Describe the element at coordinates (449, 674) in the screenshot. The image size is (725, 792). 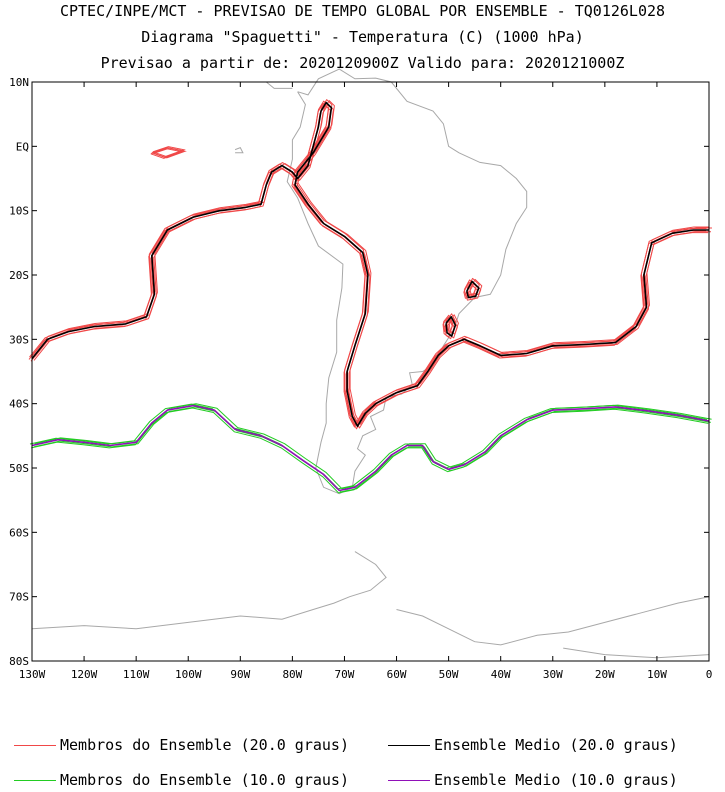
I see `x-tick-label-8: 50W` at that location.